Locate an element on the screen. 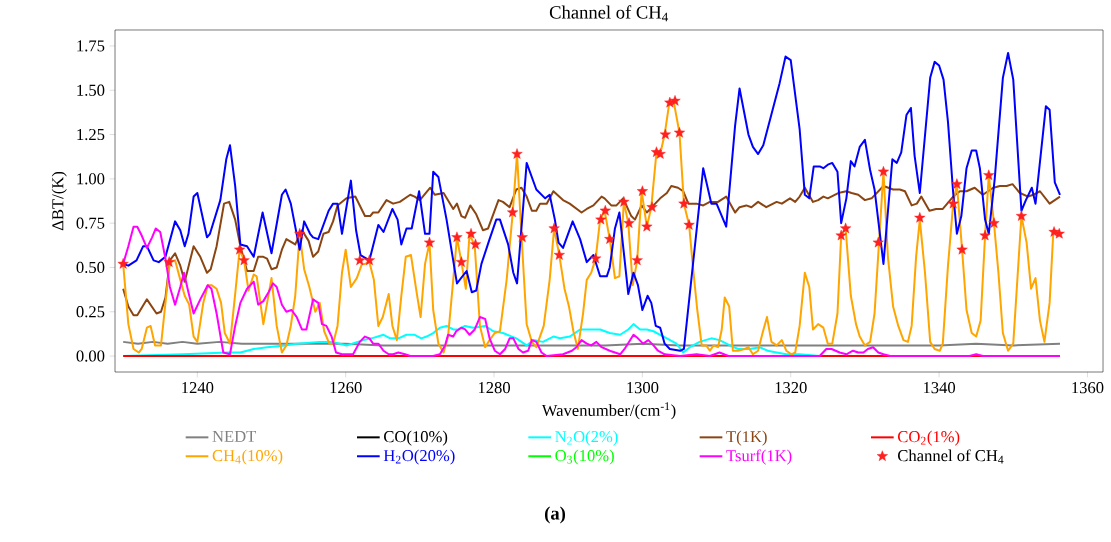 This screenshot has height=542, width=1111. y-tick-label: 1.25 is located at coordinates (91, 134).